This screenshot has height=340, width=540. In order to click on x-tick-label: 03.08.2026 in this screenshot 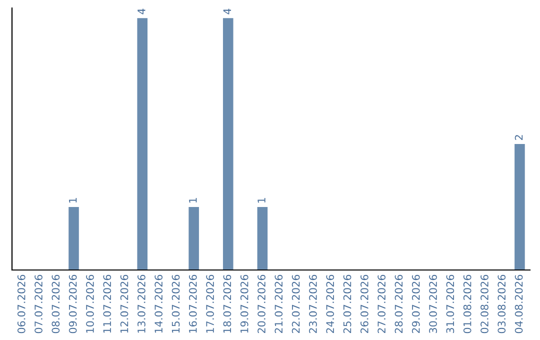, I will do `click(502, 304)`.